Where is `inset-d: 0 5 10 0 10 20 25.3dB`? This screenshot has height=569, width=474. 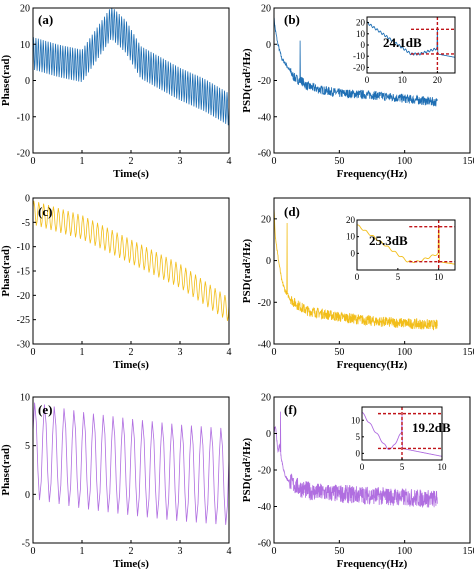 inset-d: 0 5 10 0 10 20 25.3dB is located at coordinates (401, 248).